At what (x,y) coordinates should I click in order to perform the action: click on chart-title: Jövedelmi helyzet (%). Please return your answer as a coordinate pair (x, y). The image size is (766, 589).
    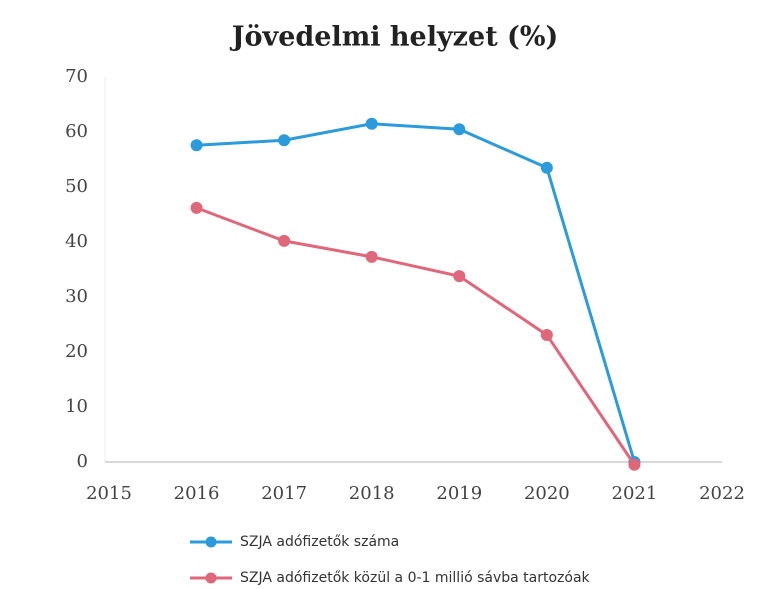
    Looking at the image, I should click on (394, 37).